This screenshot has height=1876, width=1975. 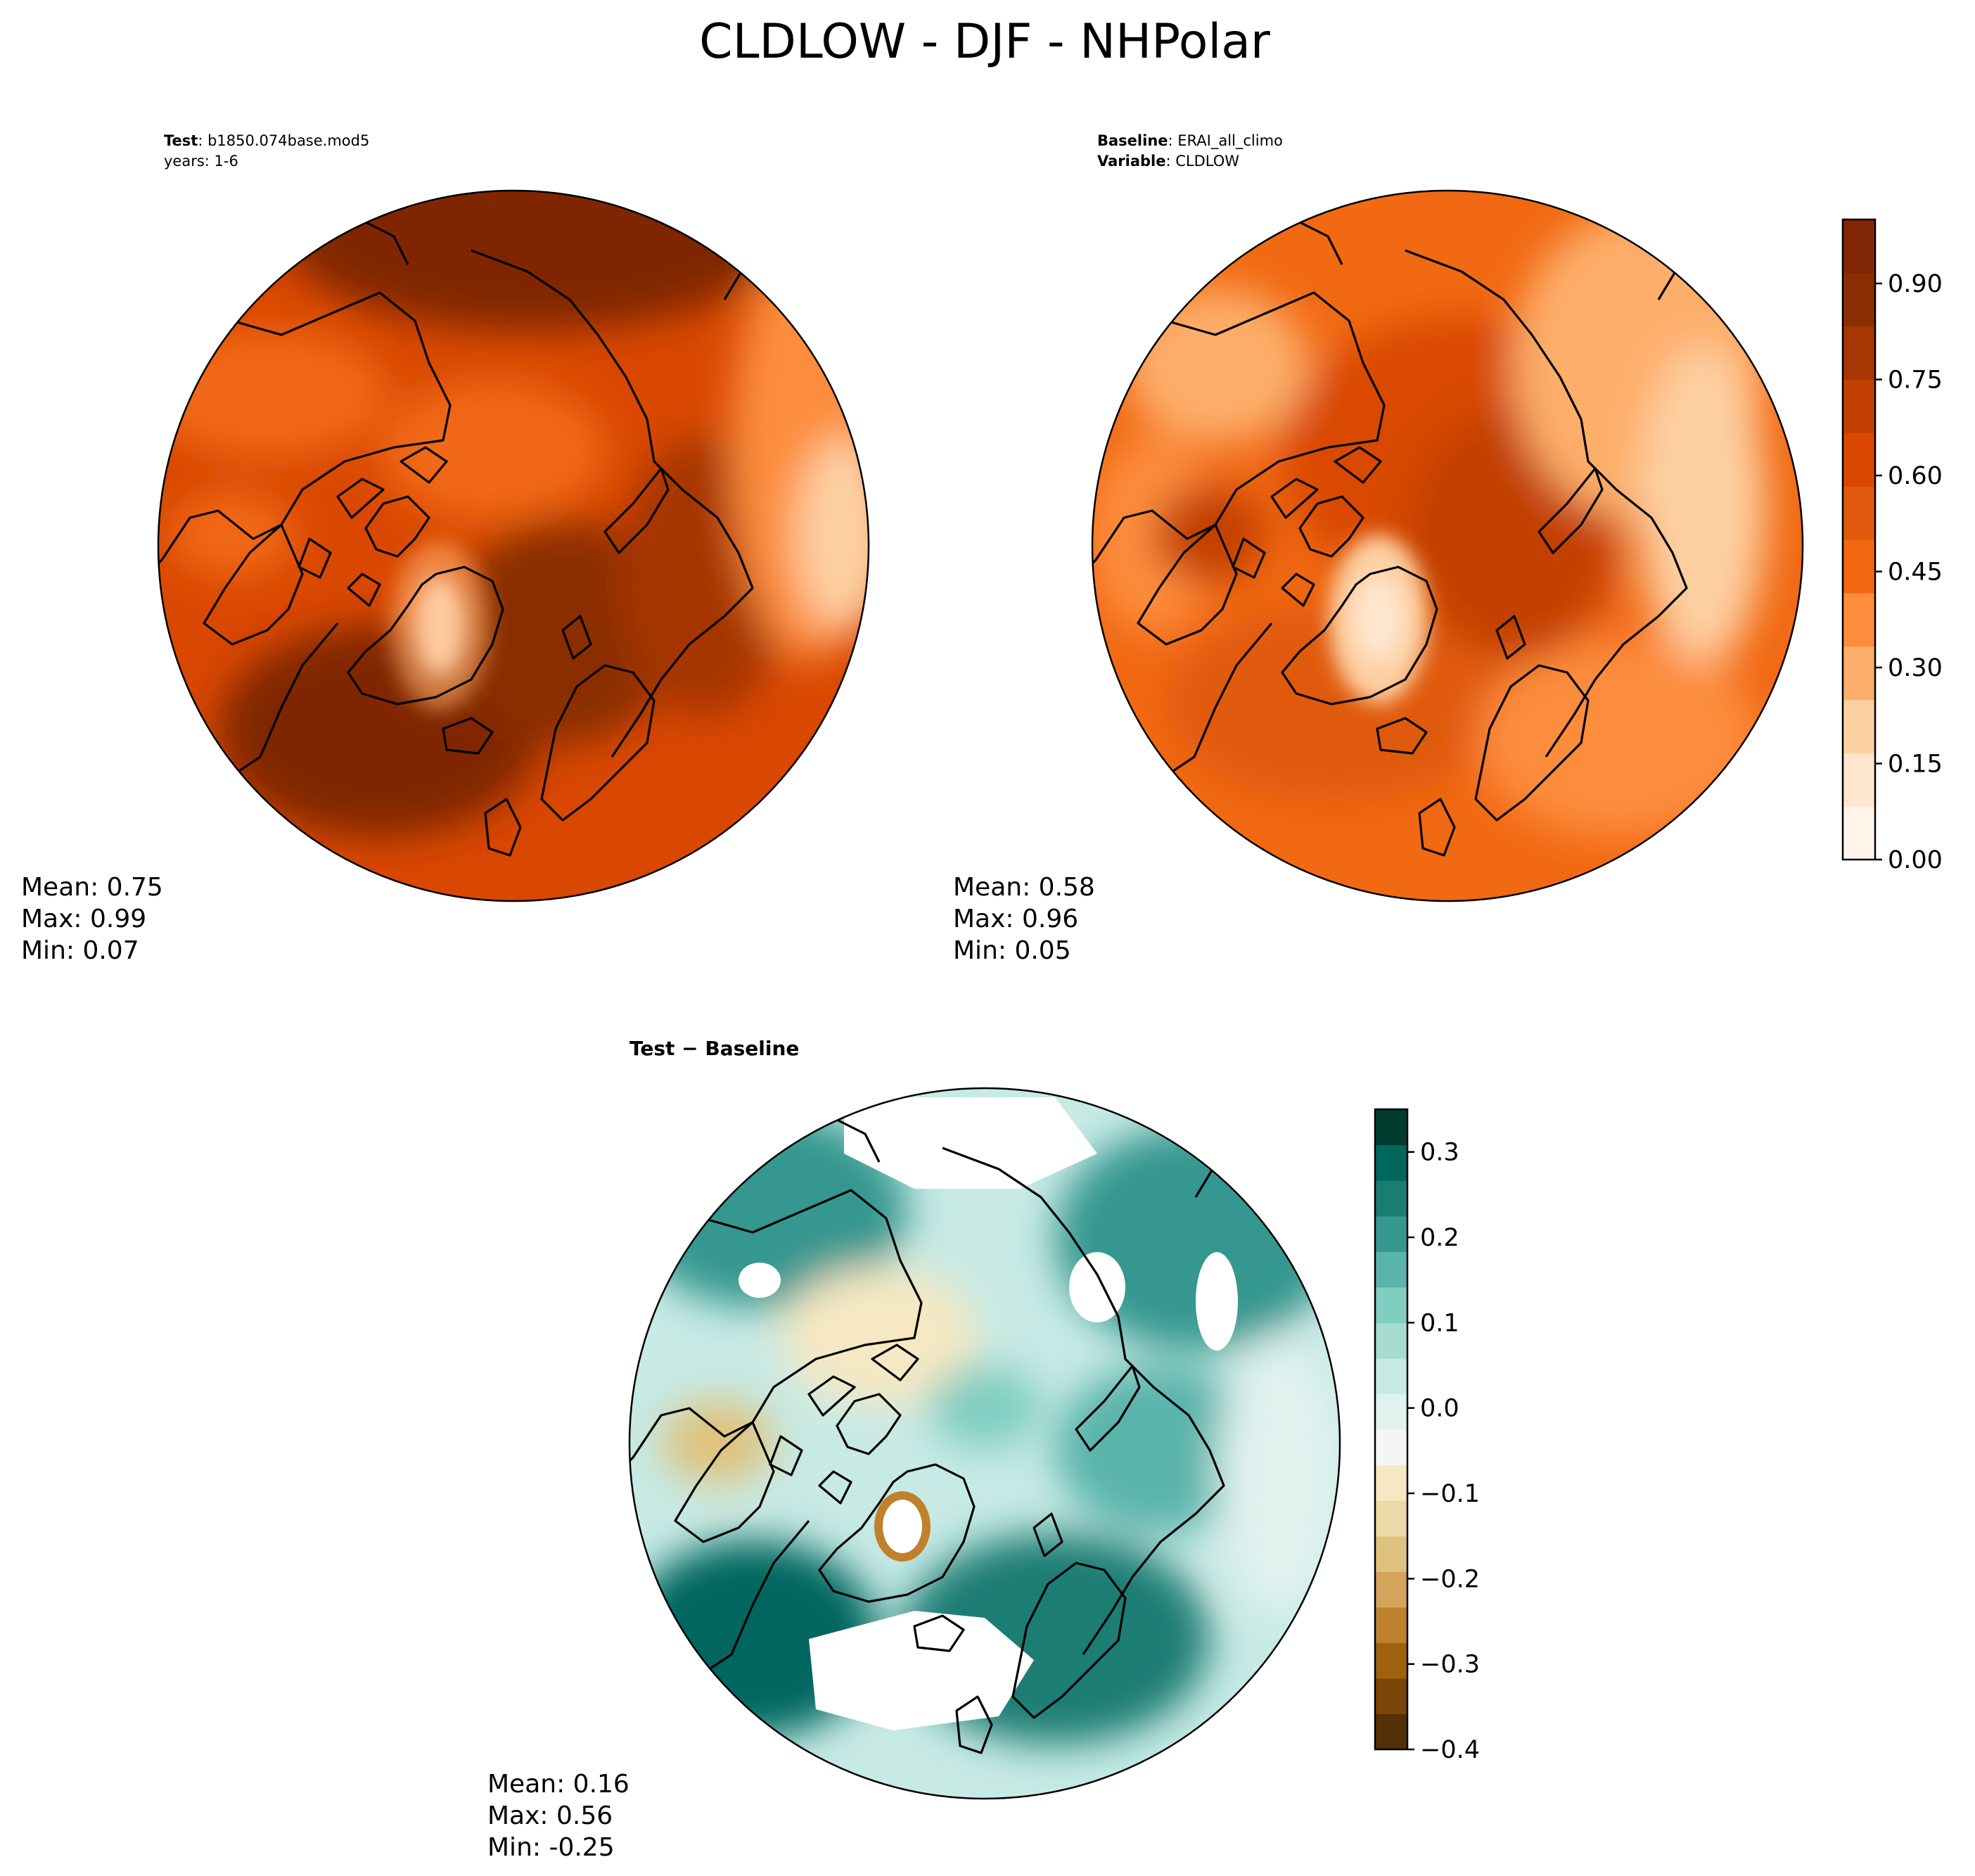 I want to click on colorbar-difference-tick-label: 0.3, so click(x=1439, y=1153).